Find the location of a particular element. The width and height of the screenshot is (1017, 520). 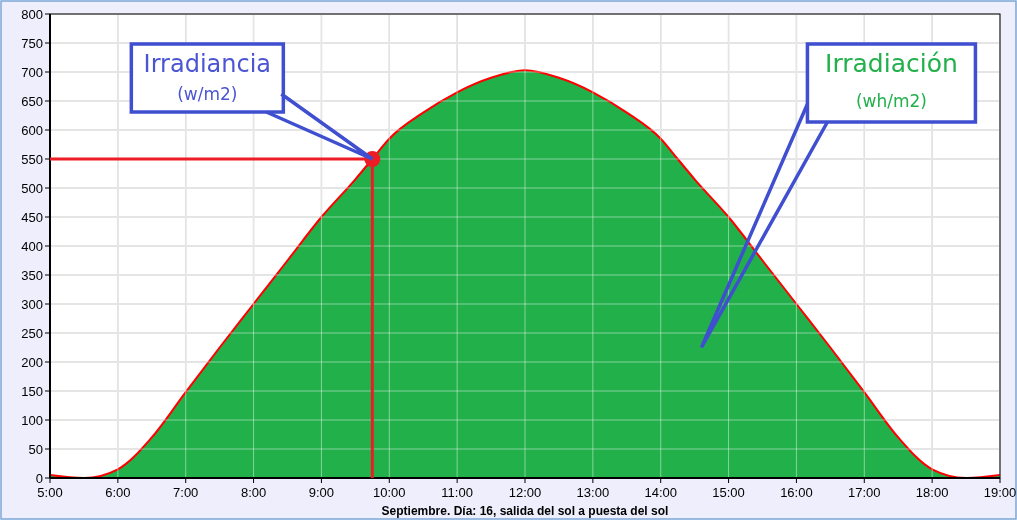

x-tick-label: 19:00 is located at coordinates (1000, 492).